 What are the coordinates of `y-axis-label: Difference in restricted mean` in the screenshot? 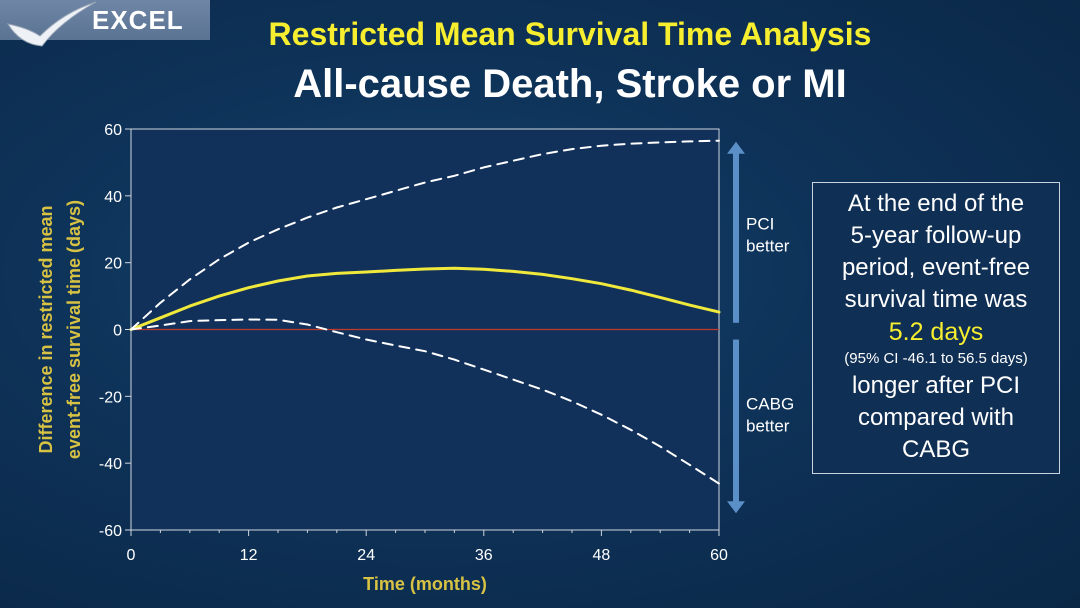 It's located at (46, 329).